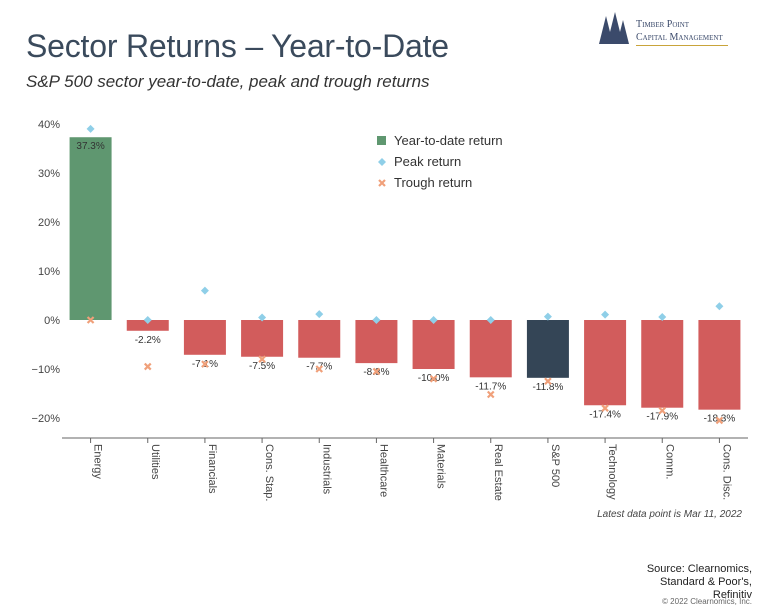 Image resolution: width=772 pixels, height=615 pixels. I want to click on data-label: -2.2%, so click(148, 340).